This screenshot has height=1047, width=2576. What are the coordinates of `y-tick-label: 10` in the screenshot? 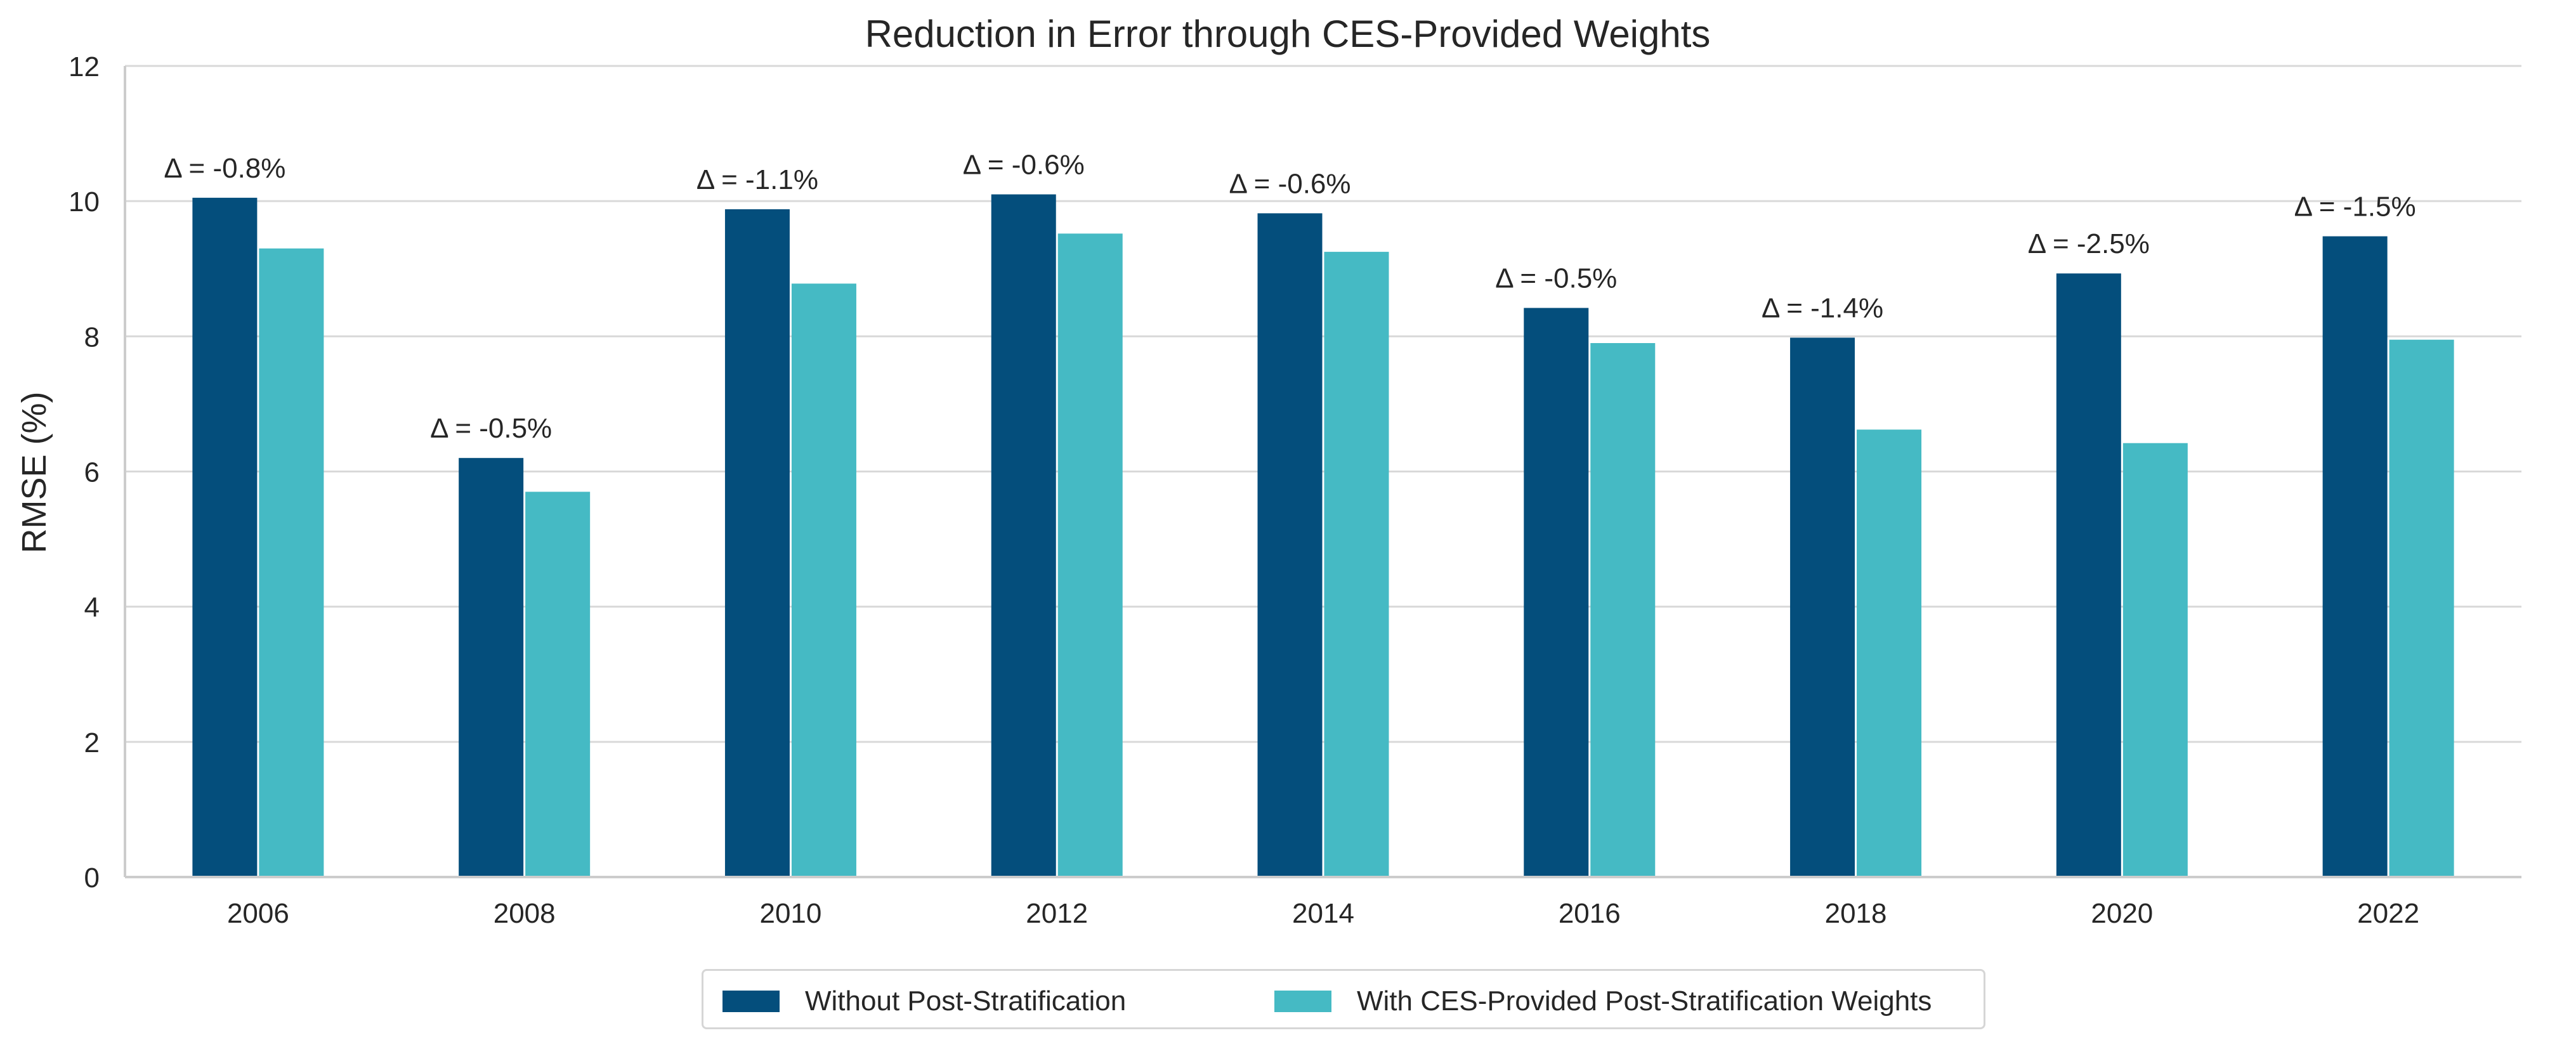 It's located at (85, 202).